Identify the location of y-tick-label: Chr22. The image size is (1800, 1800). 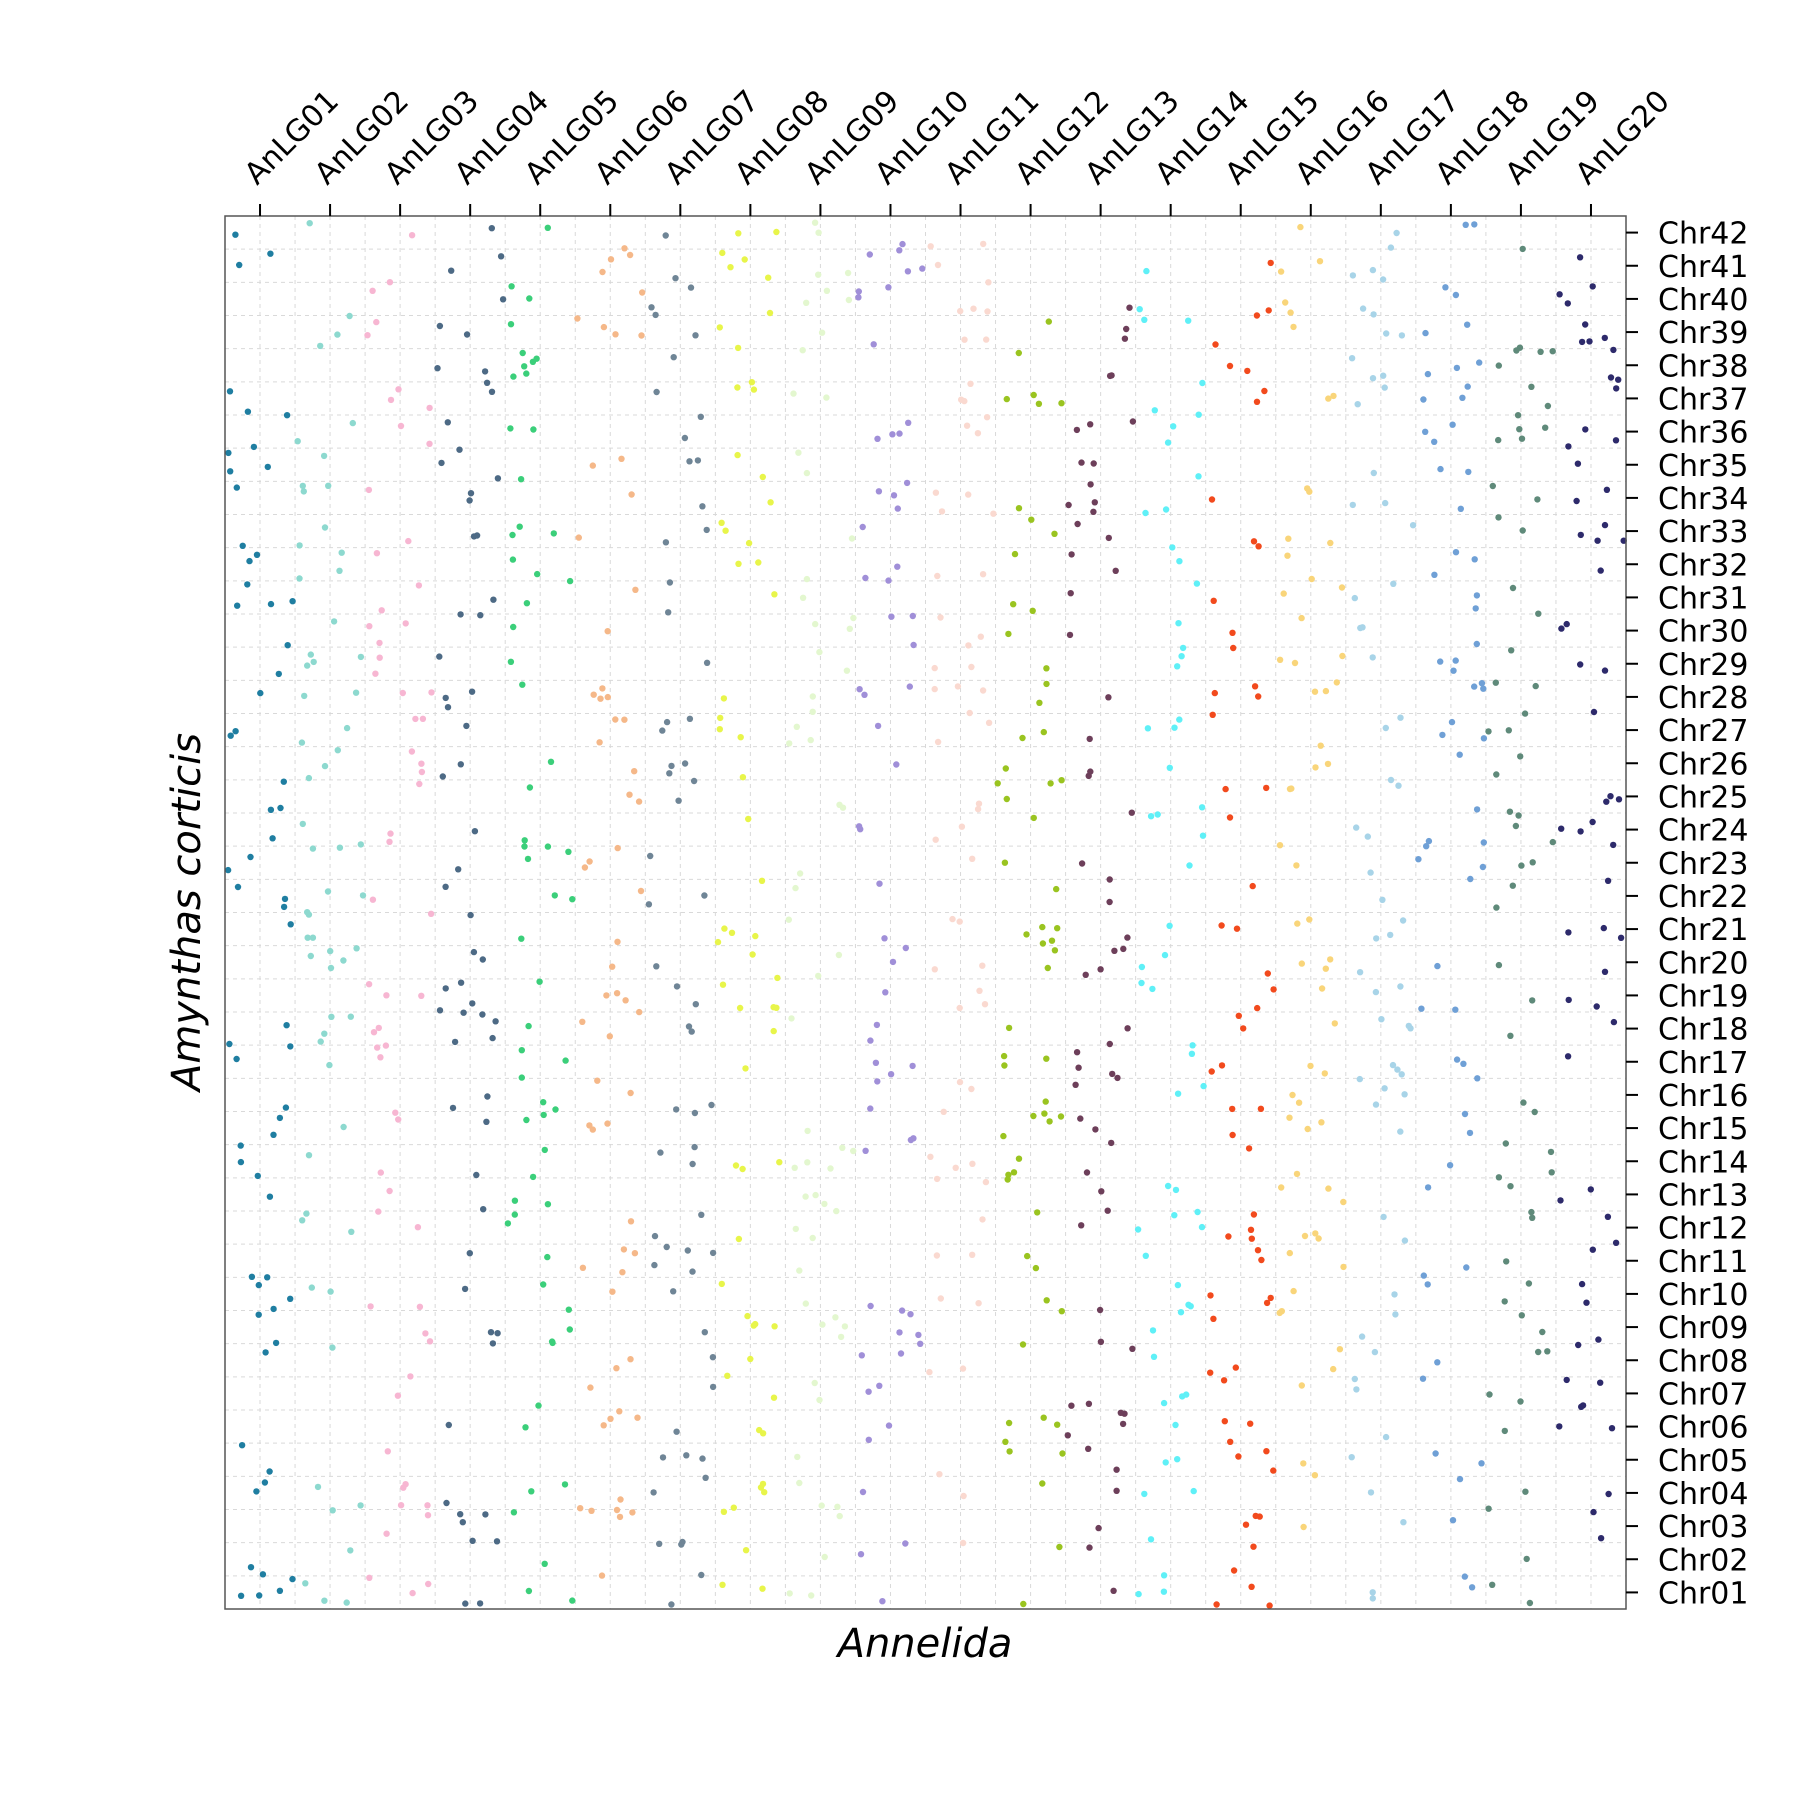
(1703, 897).